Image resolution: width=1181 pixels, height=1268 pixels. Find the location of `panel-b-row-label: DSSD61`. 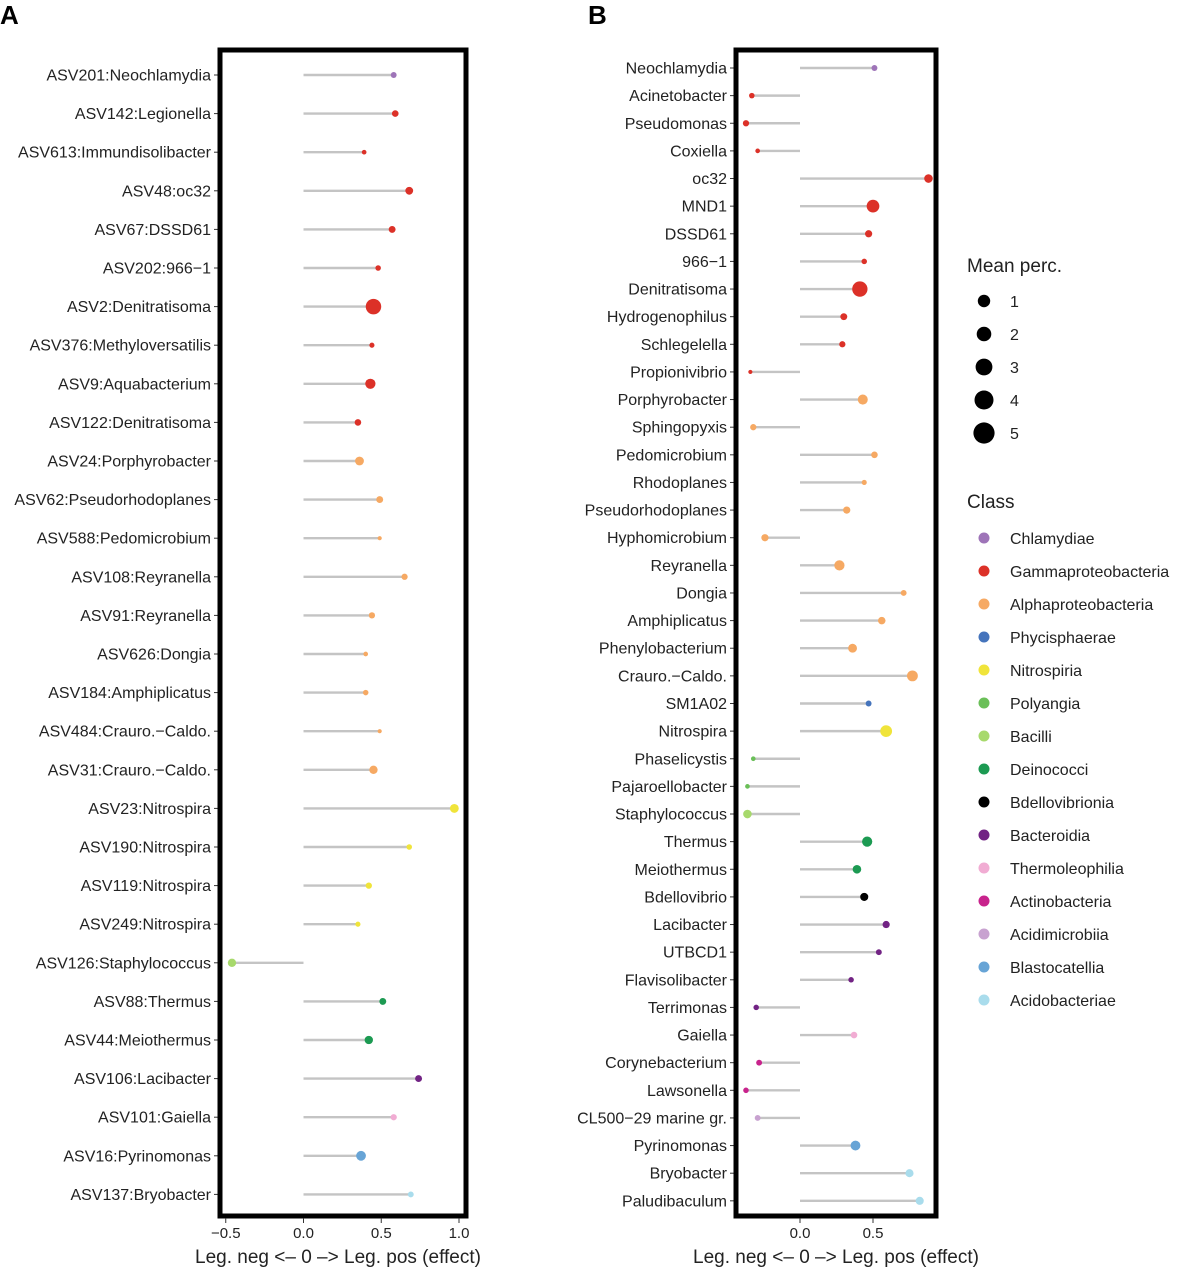

panel-b-row-label: DSSD61 is located at coordinates (696, 234).